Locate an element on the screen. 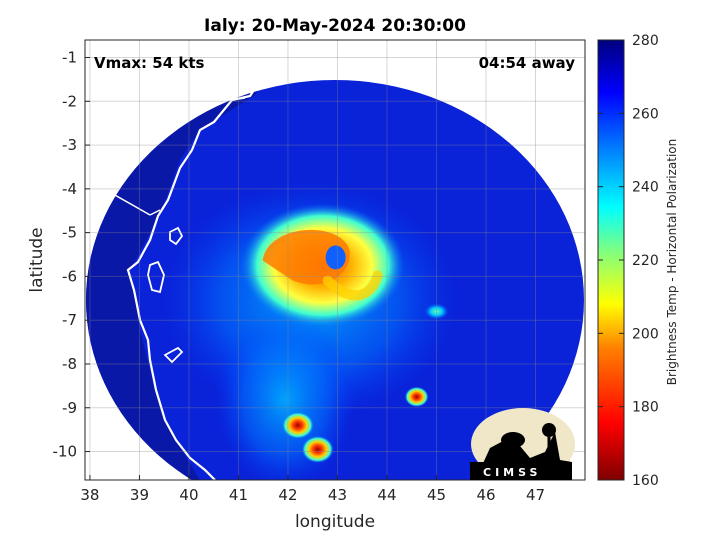 The width and height of the screenshot is (720, 540). colorbar-tick-label: 260 is located at coordinates (645, 114).